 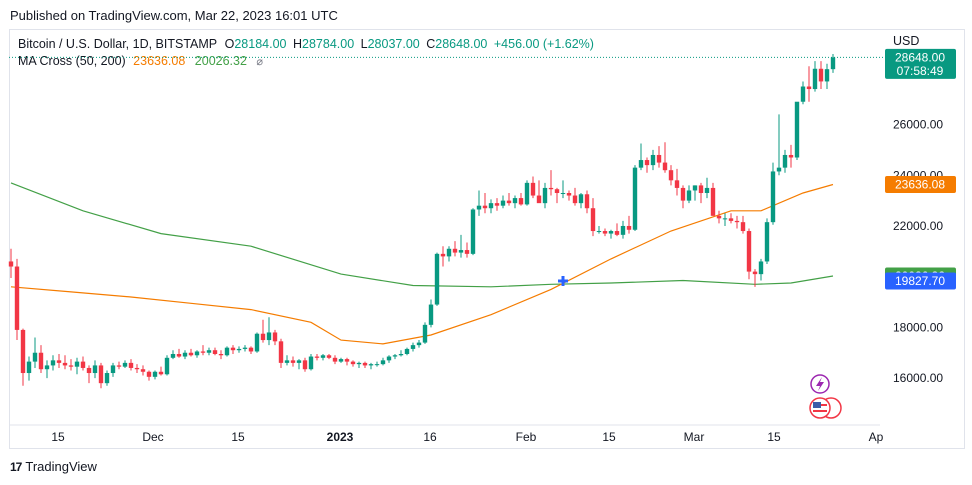 What do you see at coordinates (118, 44) in the screenshot?
I see `symbol-label: Bitcoin / U.S. Dollar, 1D, BITSTAMP` at bounding box center [118, 44].